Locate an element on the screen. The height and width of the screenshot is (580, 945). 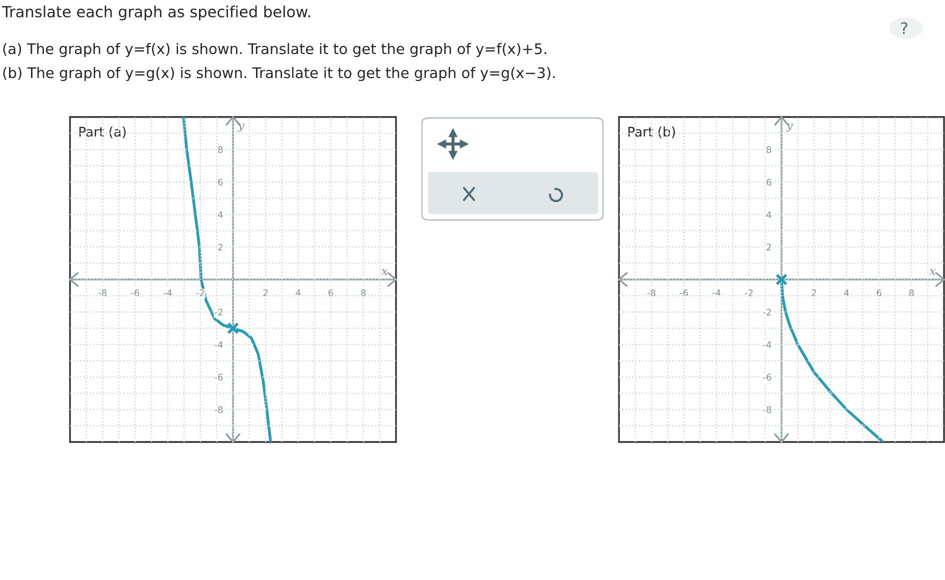
text: (a) The graph of y=f(x) is shown. Translate it to get the graph of y=f(x)+5. is located at coordinates (274, 50).